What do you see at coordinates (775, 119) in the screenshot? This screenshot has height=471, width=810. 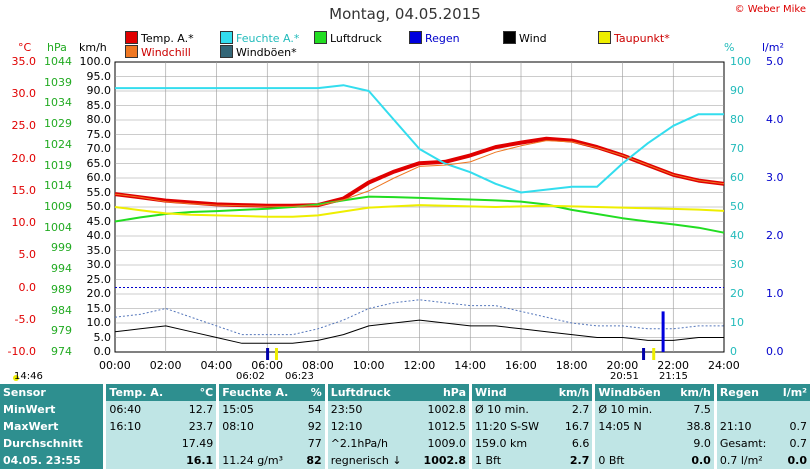 I see `rain-tick: 4.0` at bounding box center [775, 119].